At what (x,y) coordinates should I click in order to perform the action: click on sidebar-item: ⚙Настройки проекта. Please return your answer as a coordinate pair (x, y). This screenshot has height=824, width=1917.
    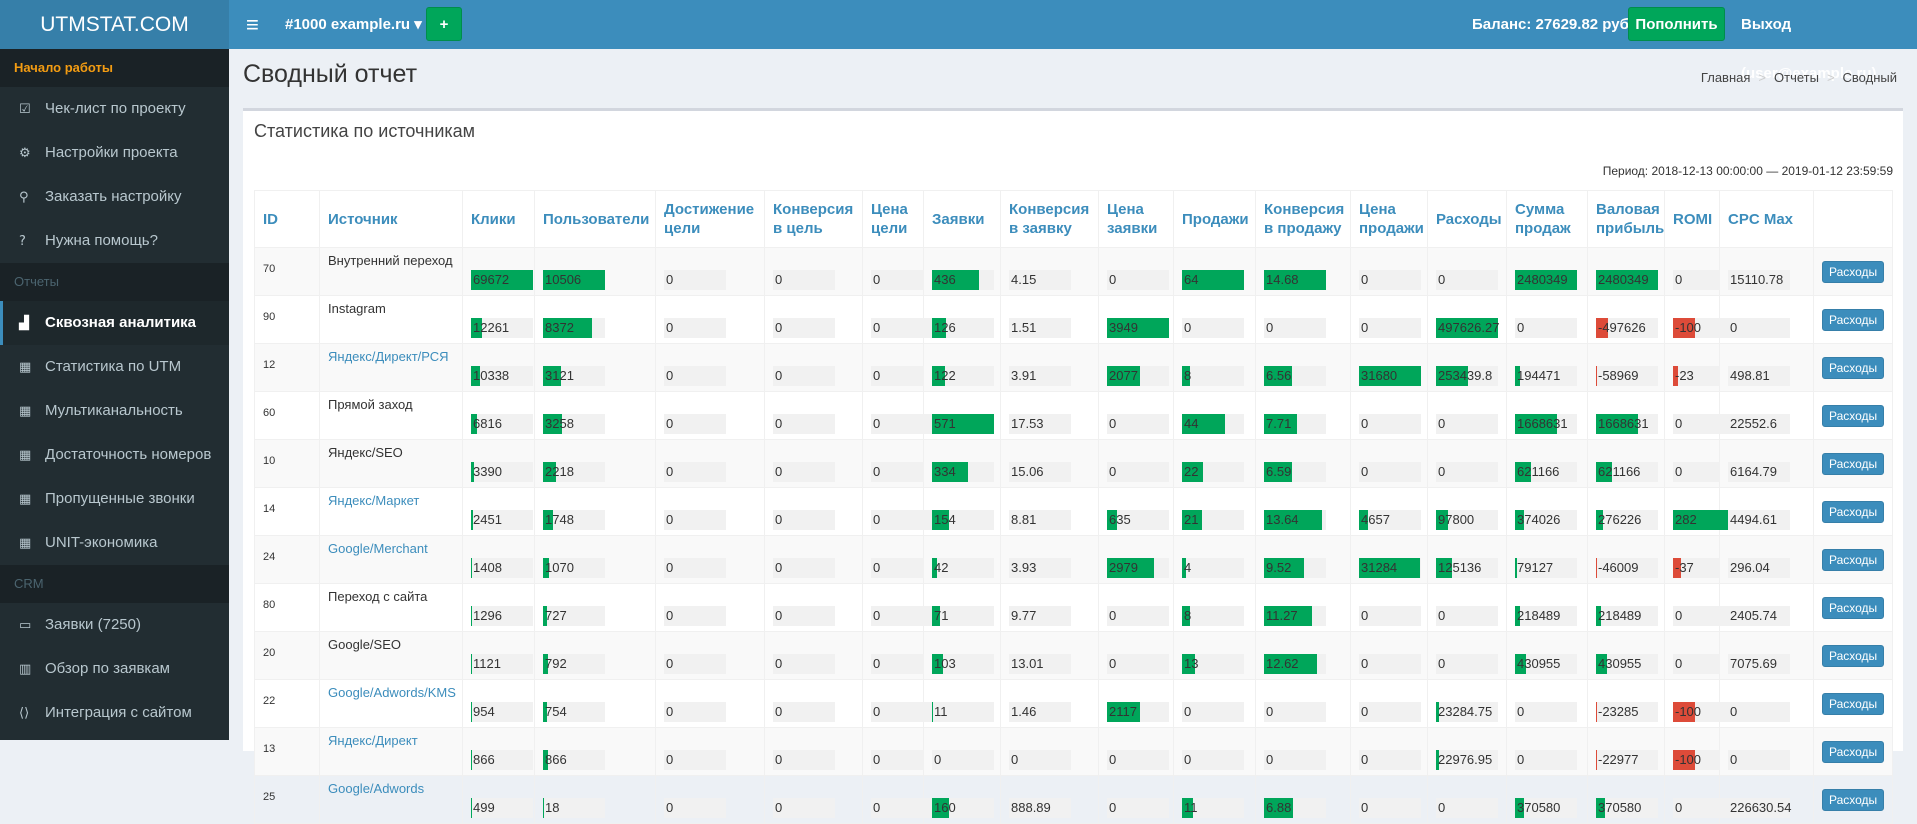
    Looking at the image, I should click on (114, 153).